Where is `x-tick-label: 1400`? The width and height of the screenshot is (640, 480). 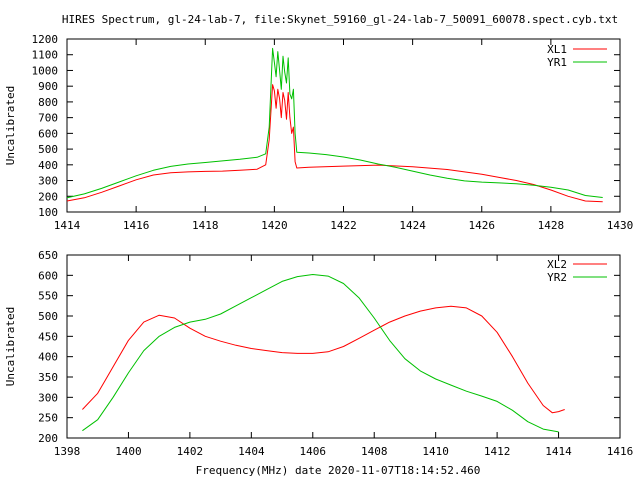
x-tick-label: 1400 is located at coordinates (128, 451).